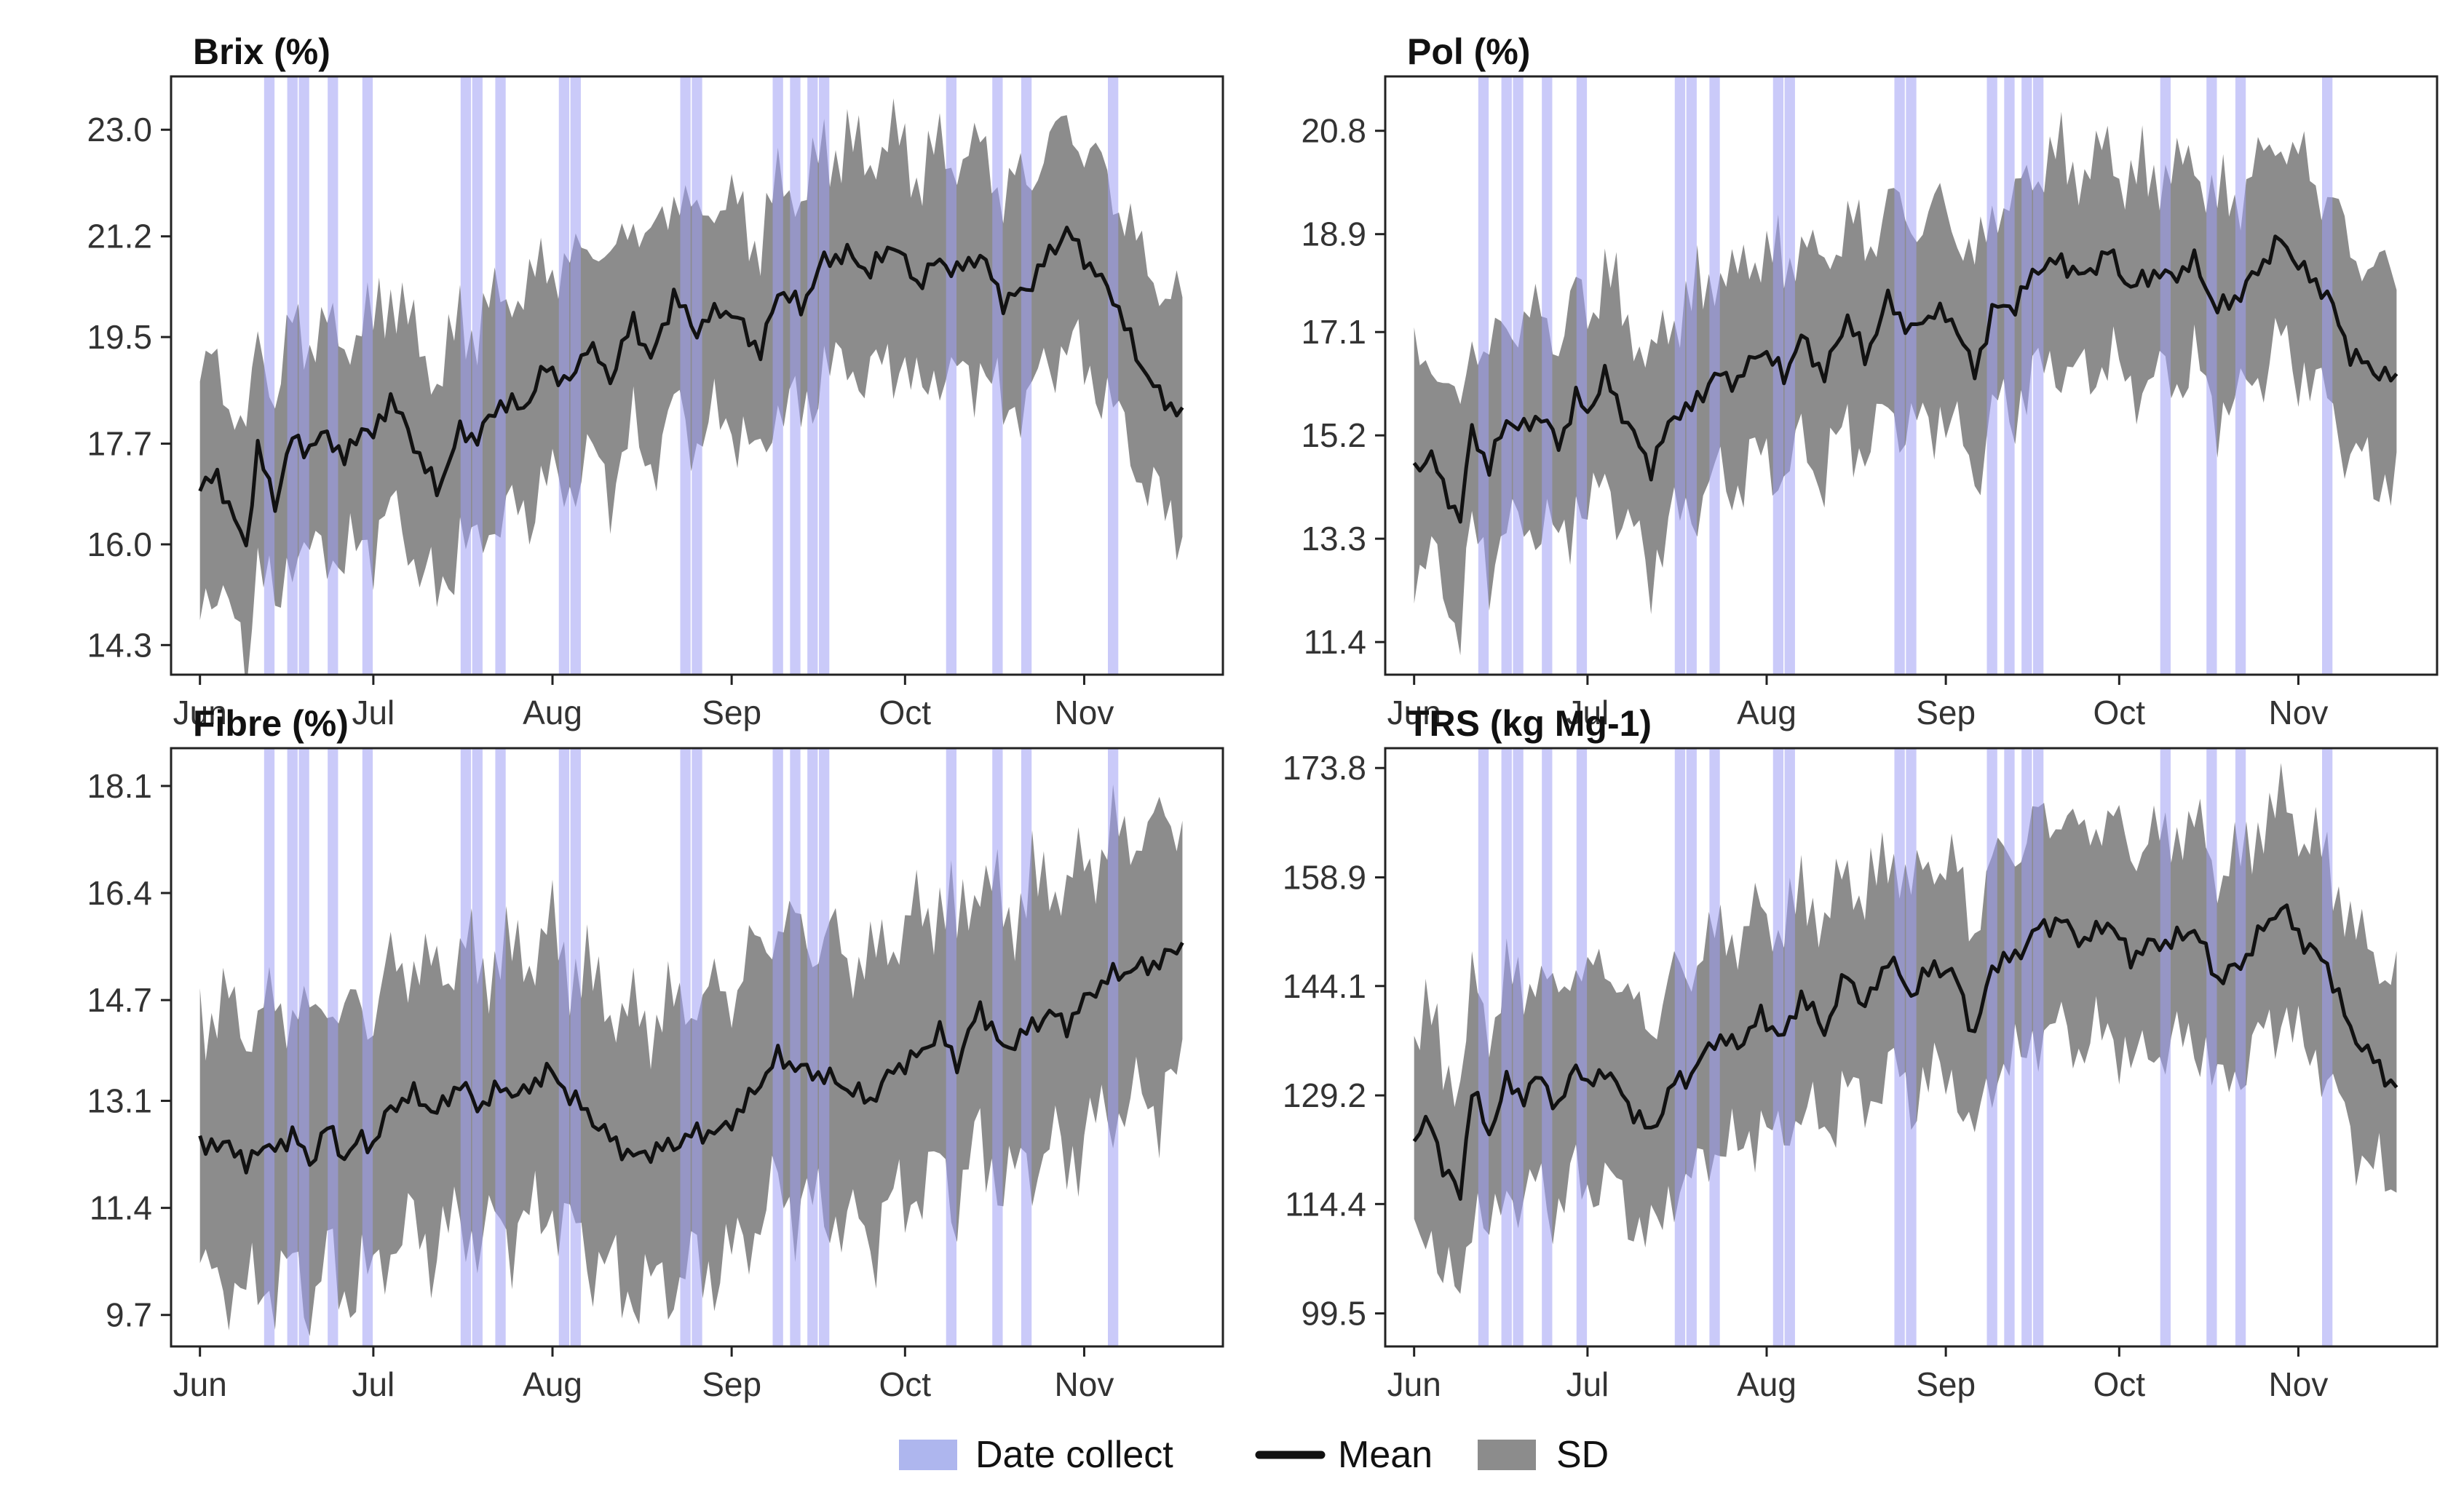 Image resolution: width=2464 pixels, height=1492 pixels. What do you see at coordinates (261, 51) in the screenshot?
I see `panel-title: Brix (%)` at bounding box center [261, 51].